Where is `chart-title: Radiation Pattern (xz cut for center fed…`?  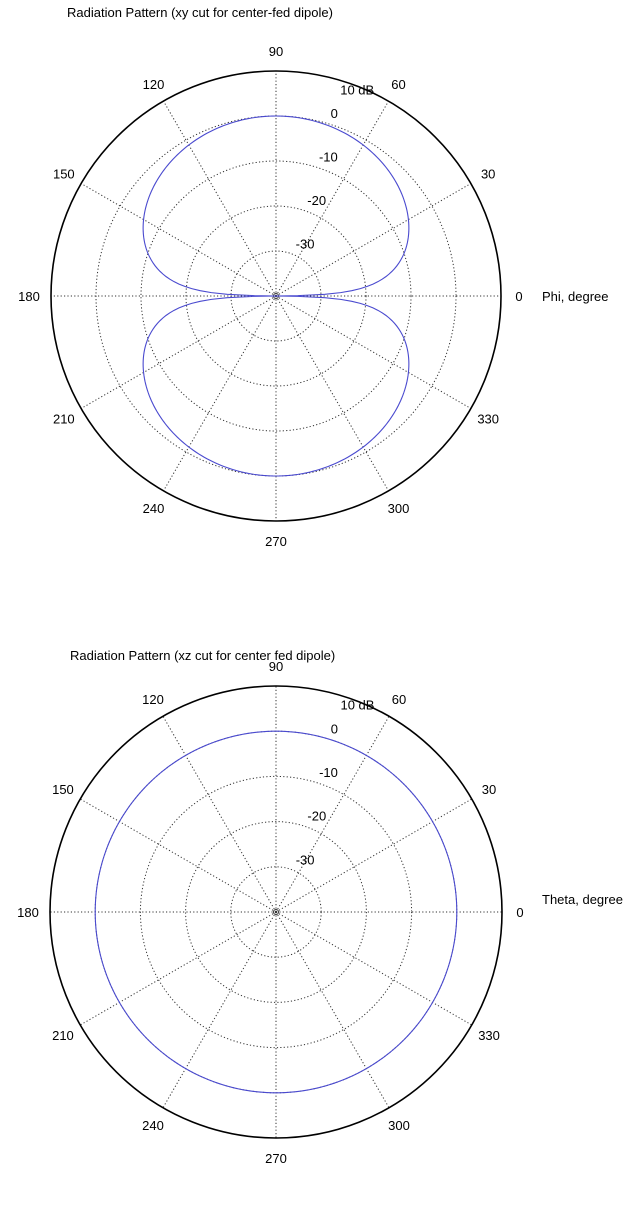
chart-title: Radiation Pattern (xz cut for center fed… is located at coordinates (202, 655).